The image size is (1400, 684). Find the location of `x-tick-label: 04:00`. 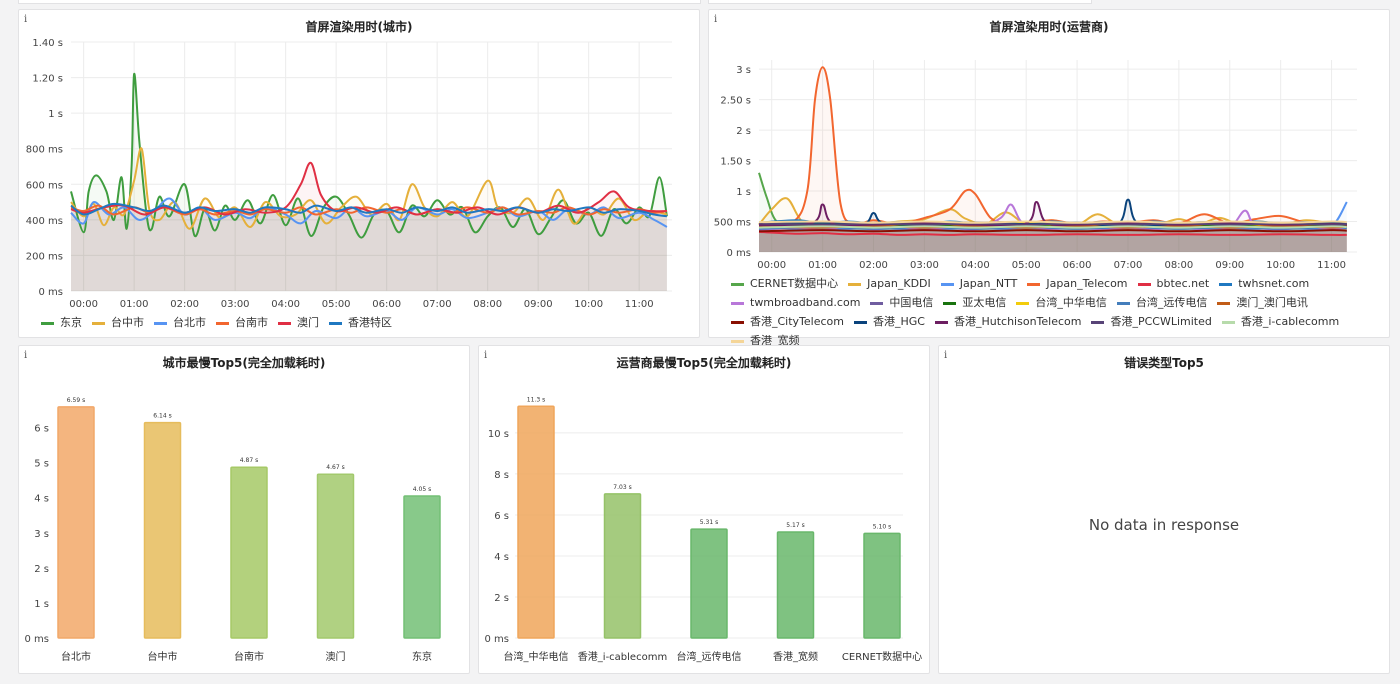

x-tick-label: 04:00 is located at coordinates (285, 304).